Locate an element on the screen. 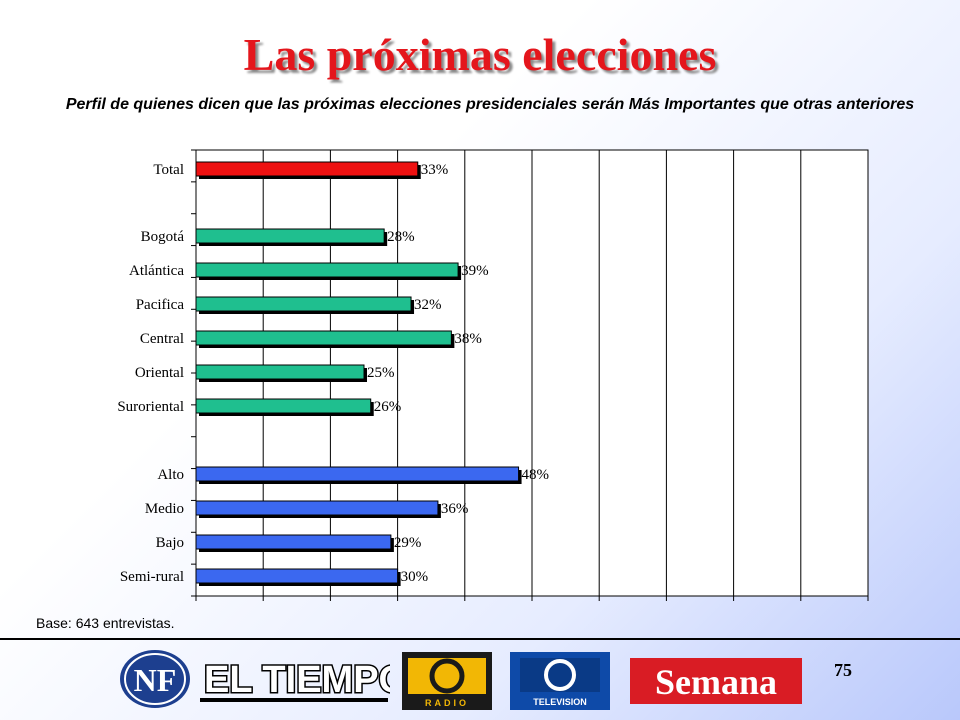 Image resolution: width=960 pixels, height=720 pixels. page-number: 75 is located at coordinates (843, 670).